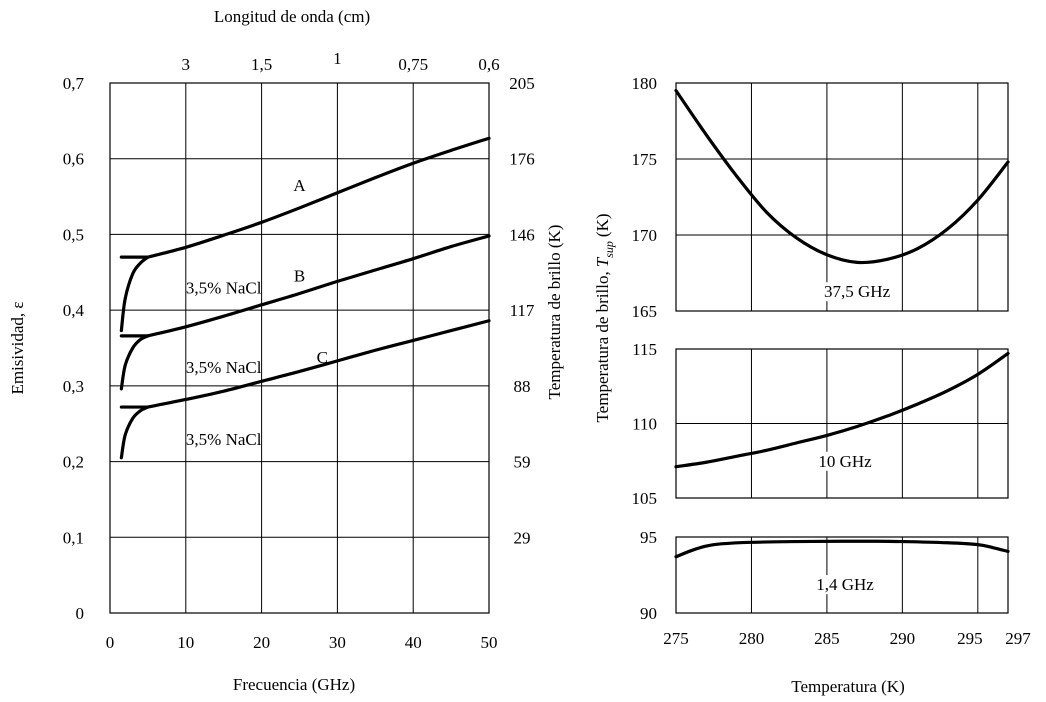 This screenshot has height=702, width=1046. Describe the element at coordinates (185, 642) in the screenshot. I see `left-x-tick-label: 10` at that location.